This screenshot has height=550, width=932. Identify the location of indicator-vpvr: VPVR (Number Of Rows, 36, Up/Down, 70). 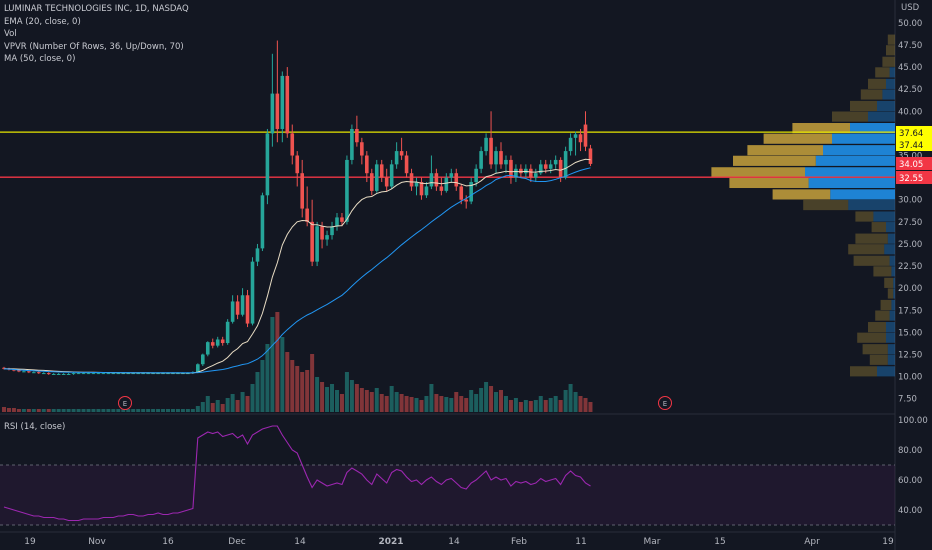
(94, 46).